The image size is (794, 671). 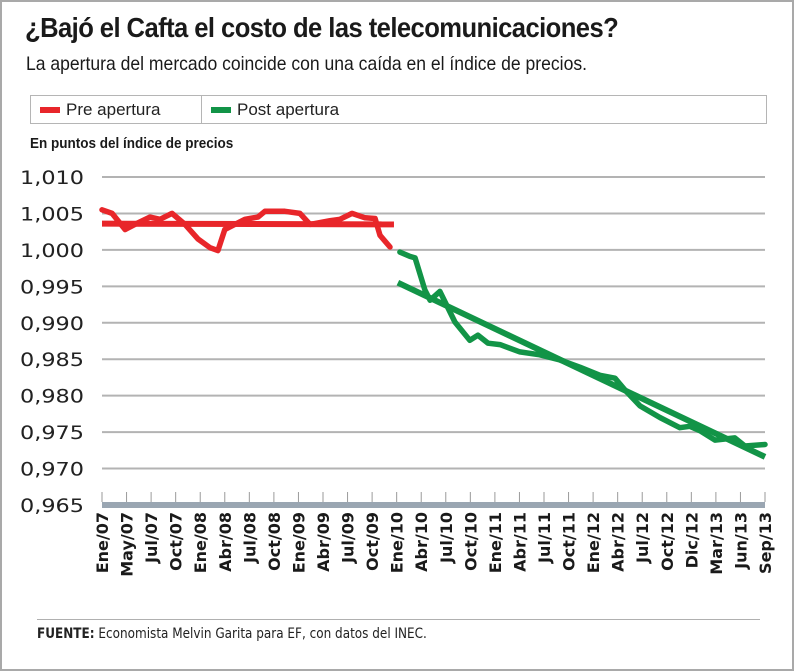 I want to click on y-axis-unit-label: En puntos del índice de precios, so click(x=132, y=143).